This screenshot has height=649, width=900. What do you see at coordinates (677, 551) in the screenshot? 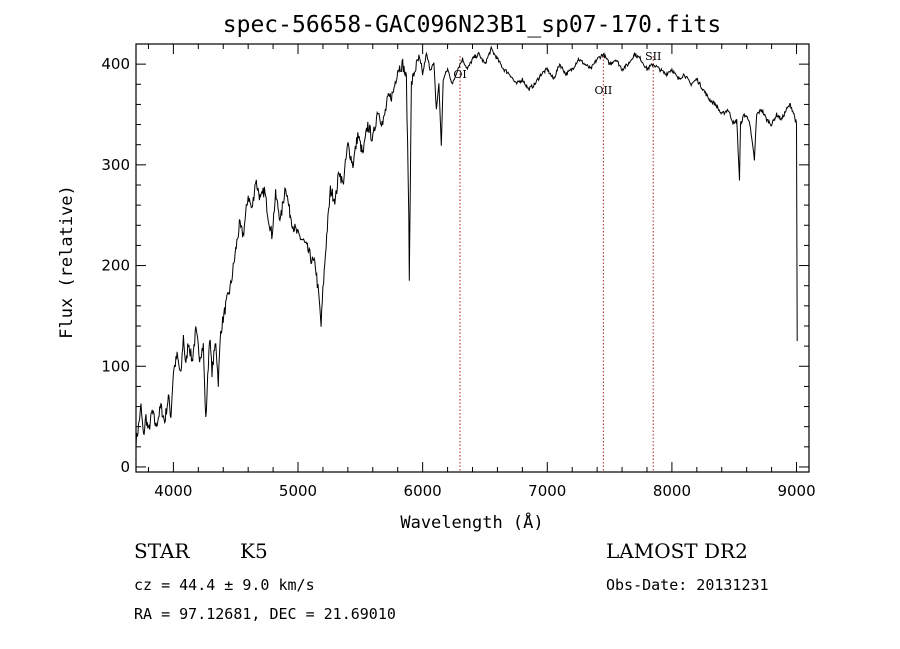
I see `survey-name: LAMOST DR2` at bounding box center [677, 551].